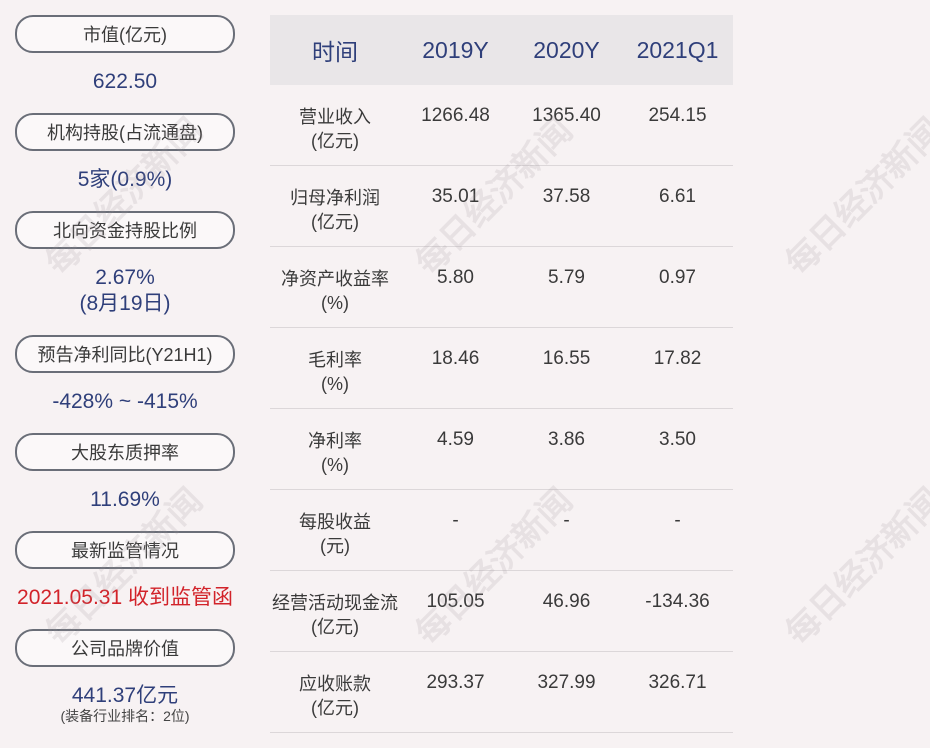  Describe the element at coordinates (501, 50) in the screenshot. I see `table-header: 时间 2019Y 2020Y 2021Q1` at that location.